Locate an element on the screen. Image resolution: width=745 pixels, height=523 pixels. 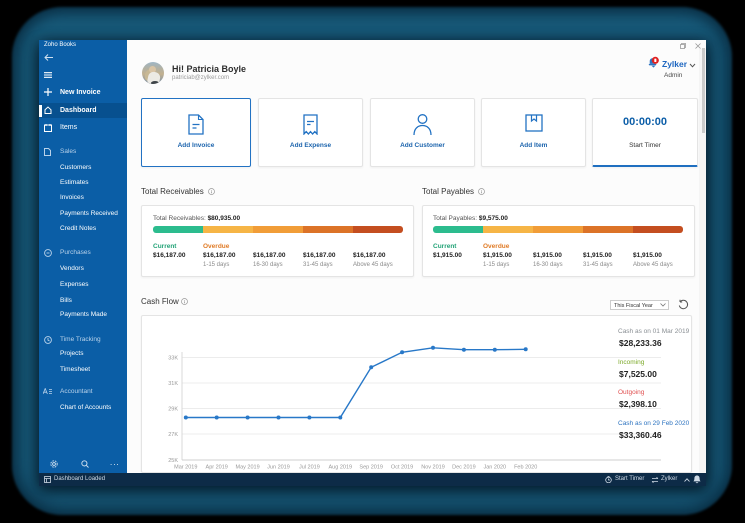
svg-text: 33K is located at coordinates (173, 359).